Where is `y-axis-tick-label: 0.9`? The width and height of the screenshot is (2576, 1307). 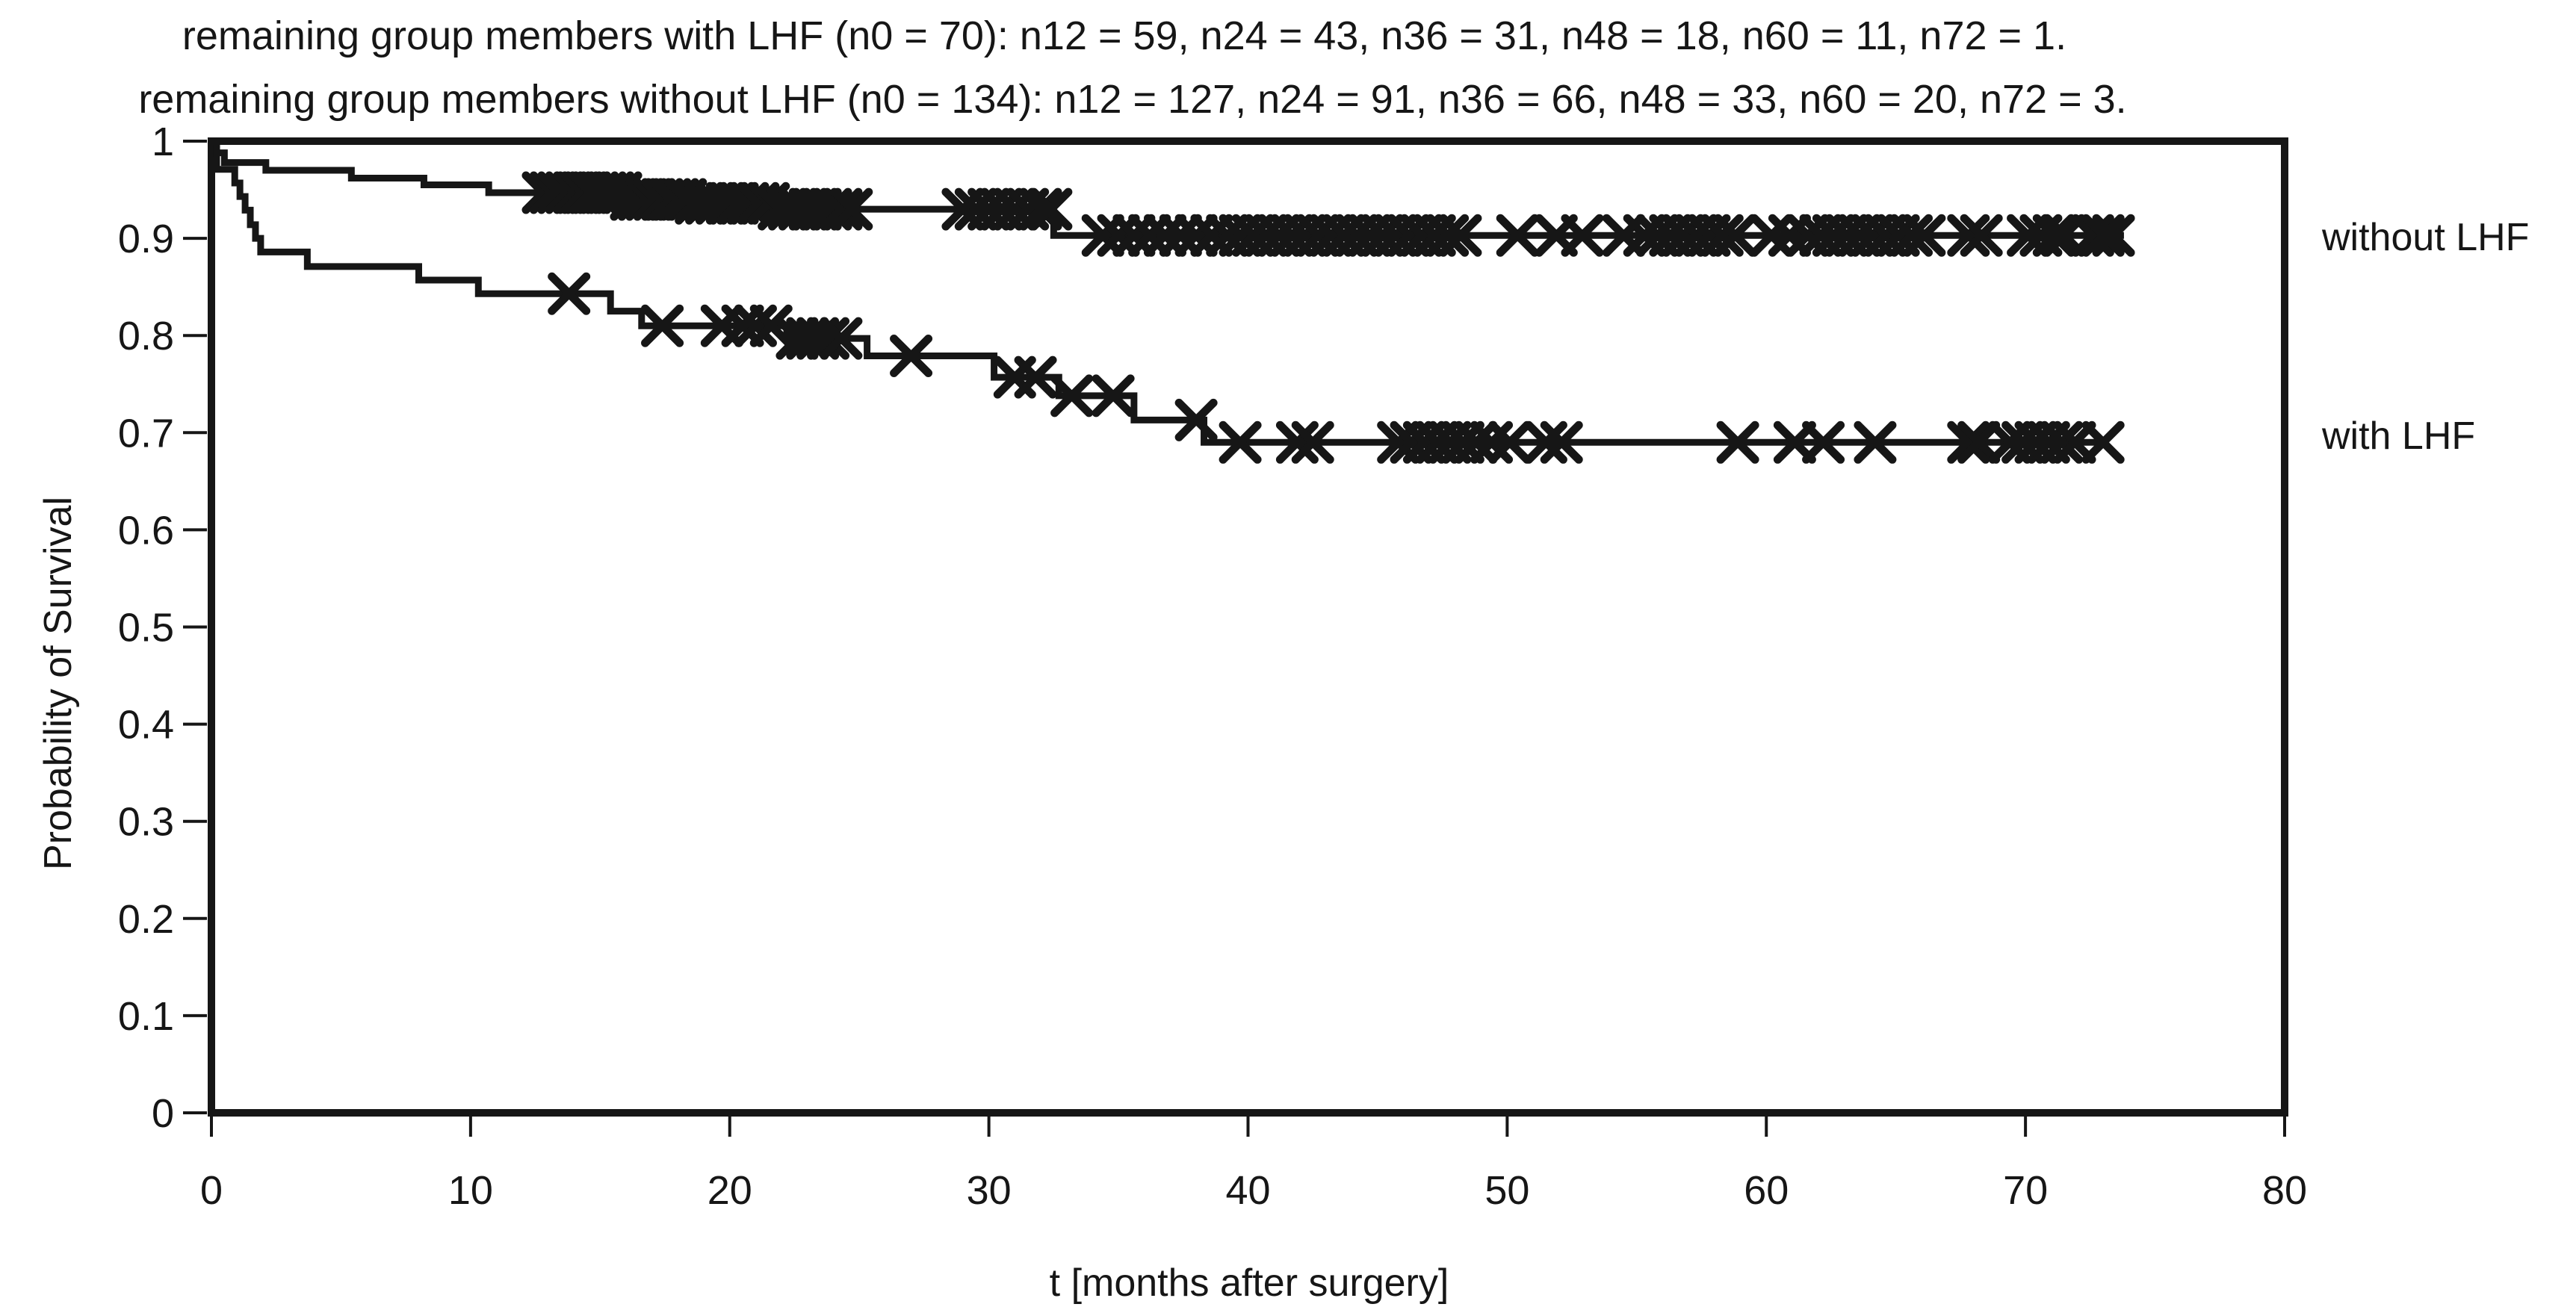
y-axis-tick-label: 0.9 is located at coordinates (146, 239).